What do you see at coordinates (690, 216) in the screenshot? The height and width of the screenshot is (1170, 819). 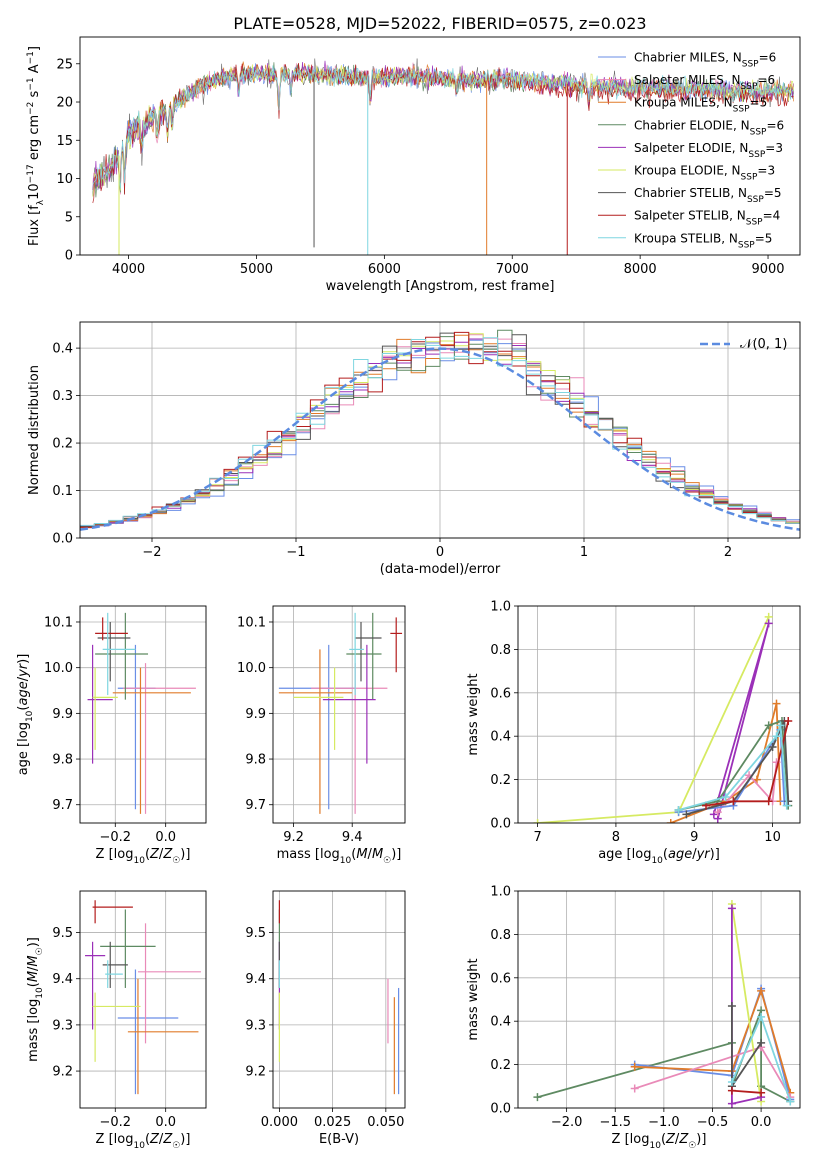 I see `label-part: Salpeter STELIB, N` at bounding box center [690, 216].